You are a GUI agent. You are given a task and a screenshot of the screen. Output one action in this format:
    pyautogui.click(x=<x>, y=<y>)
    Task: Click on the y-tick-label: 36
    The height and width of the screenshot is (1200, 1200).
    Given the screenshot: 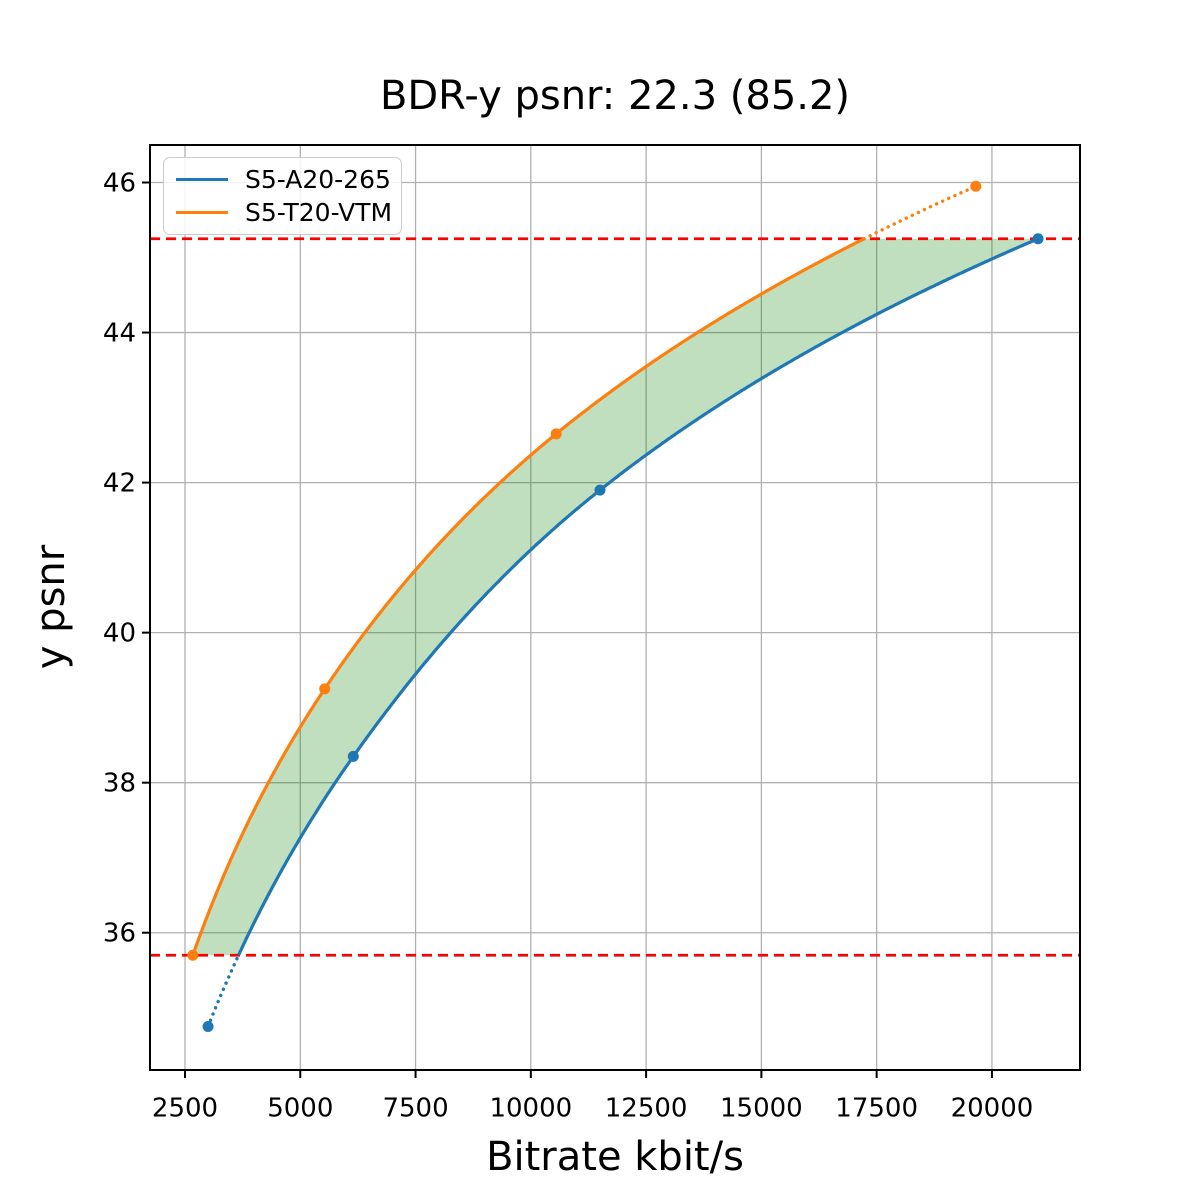 What is the action you would take?
    pyautogui.click(x=119, y=934)
    